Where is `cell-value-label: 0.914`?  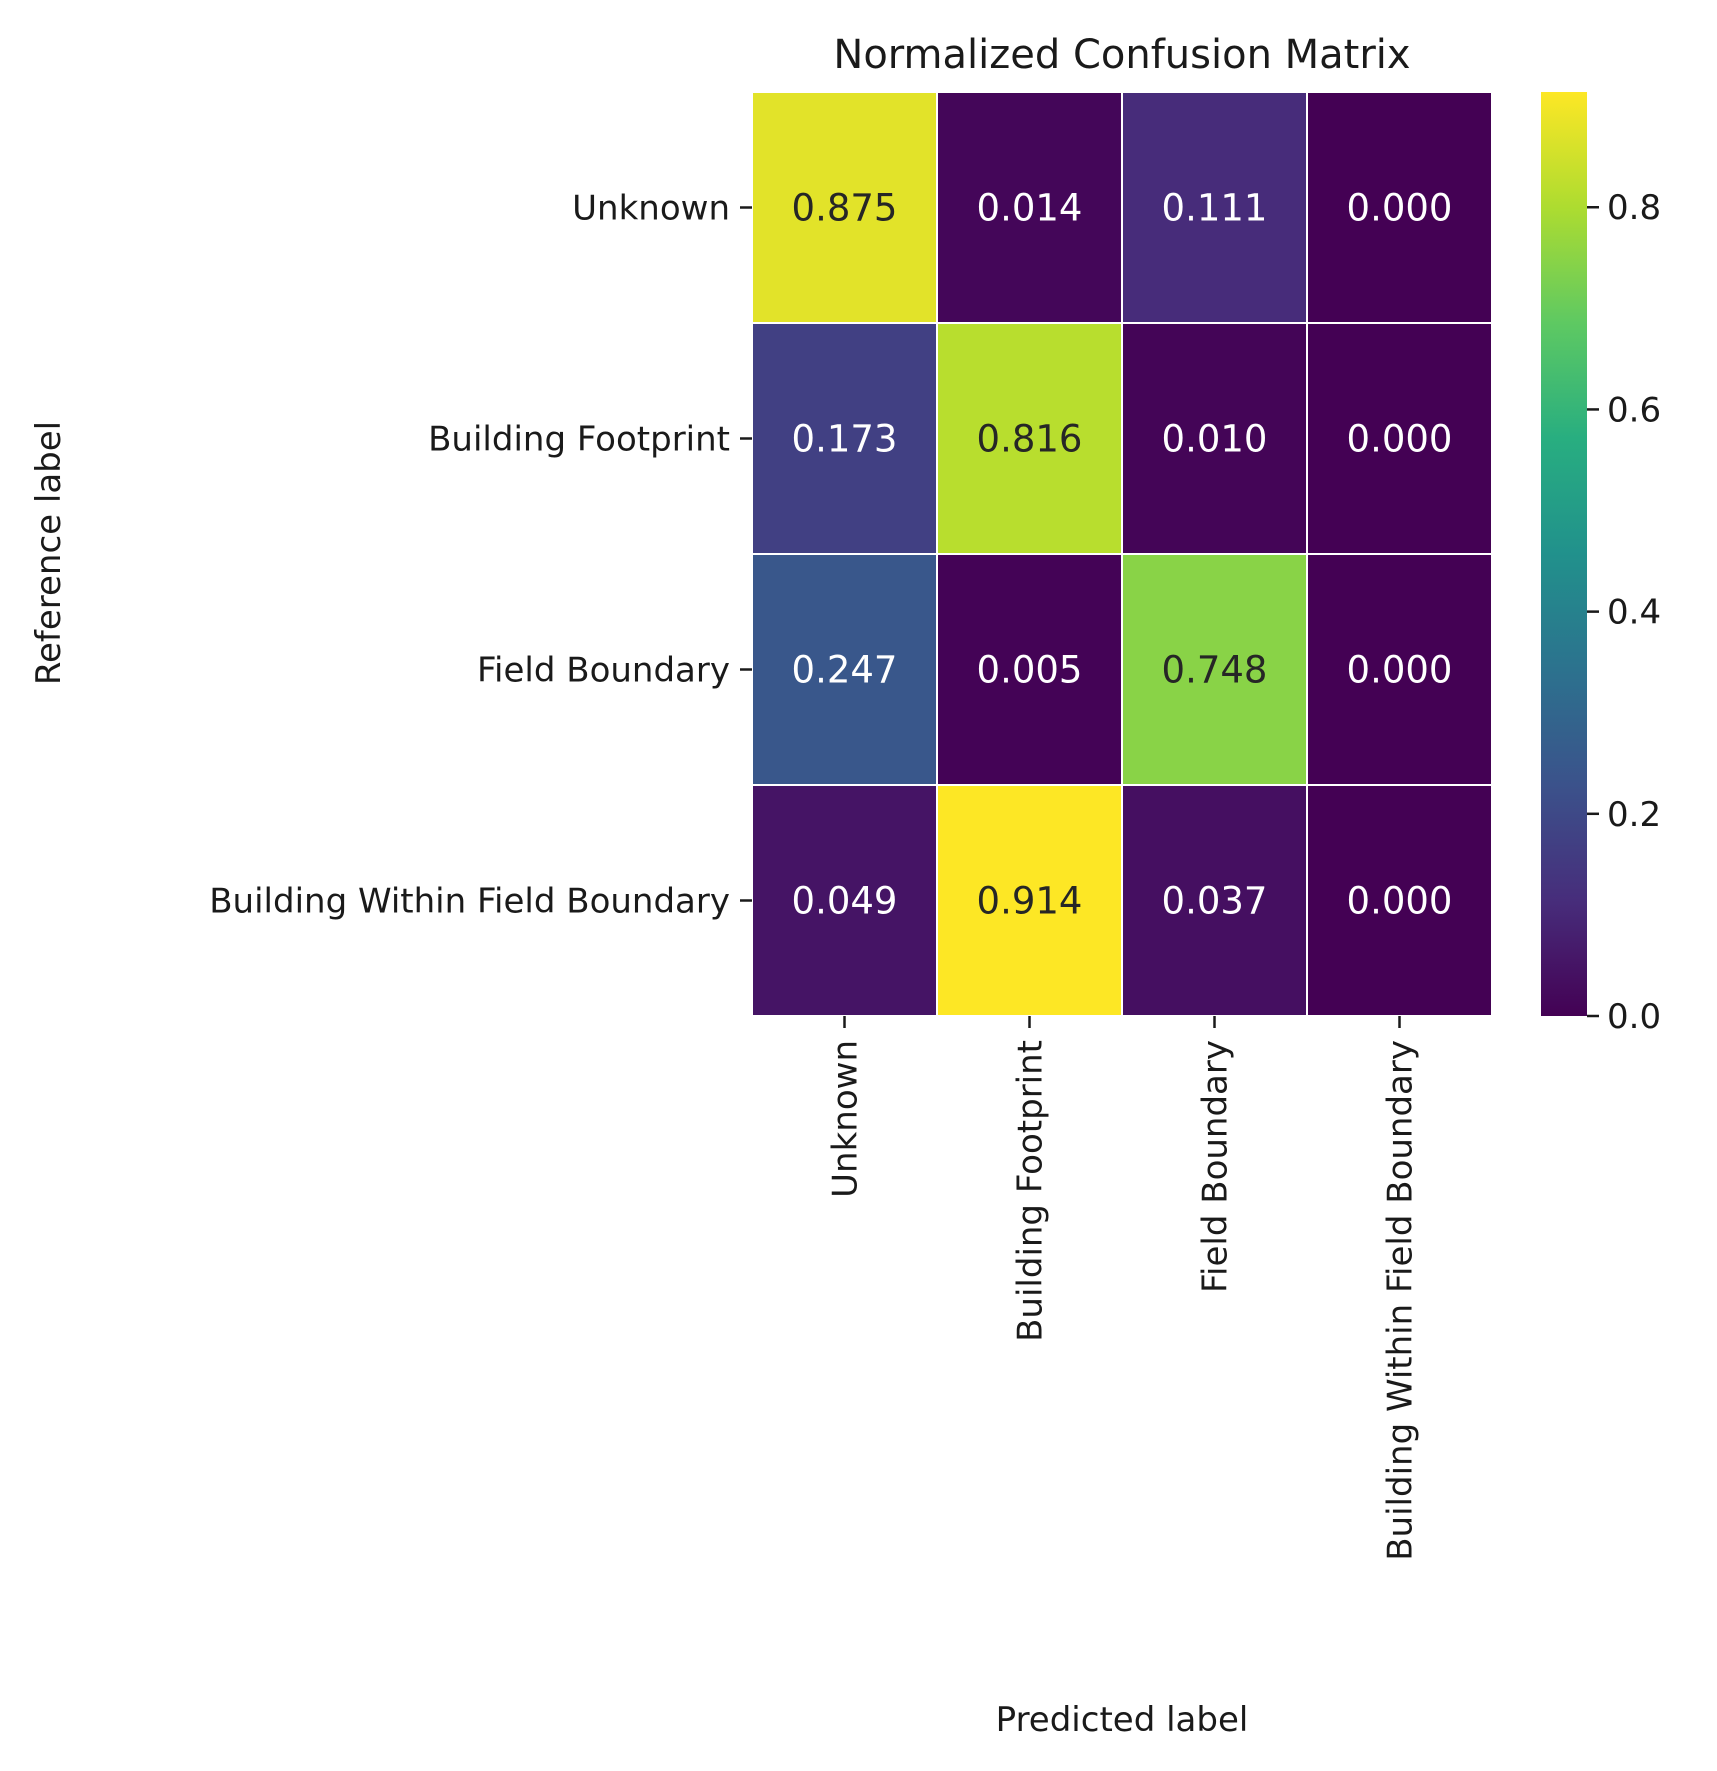 cell-value-label: 0.914 is located at coordinates (1030, 901).